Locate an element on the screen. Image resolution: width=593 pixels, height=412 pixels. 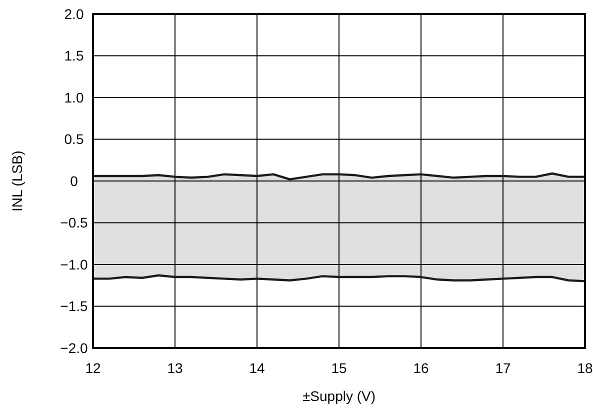
x-tick-label: 18 is located at coordinates (585, 368).